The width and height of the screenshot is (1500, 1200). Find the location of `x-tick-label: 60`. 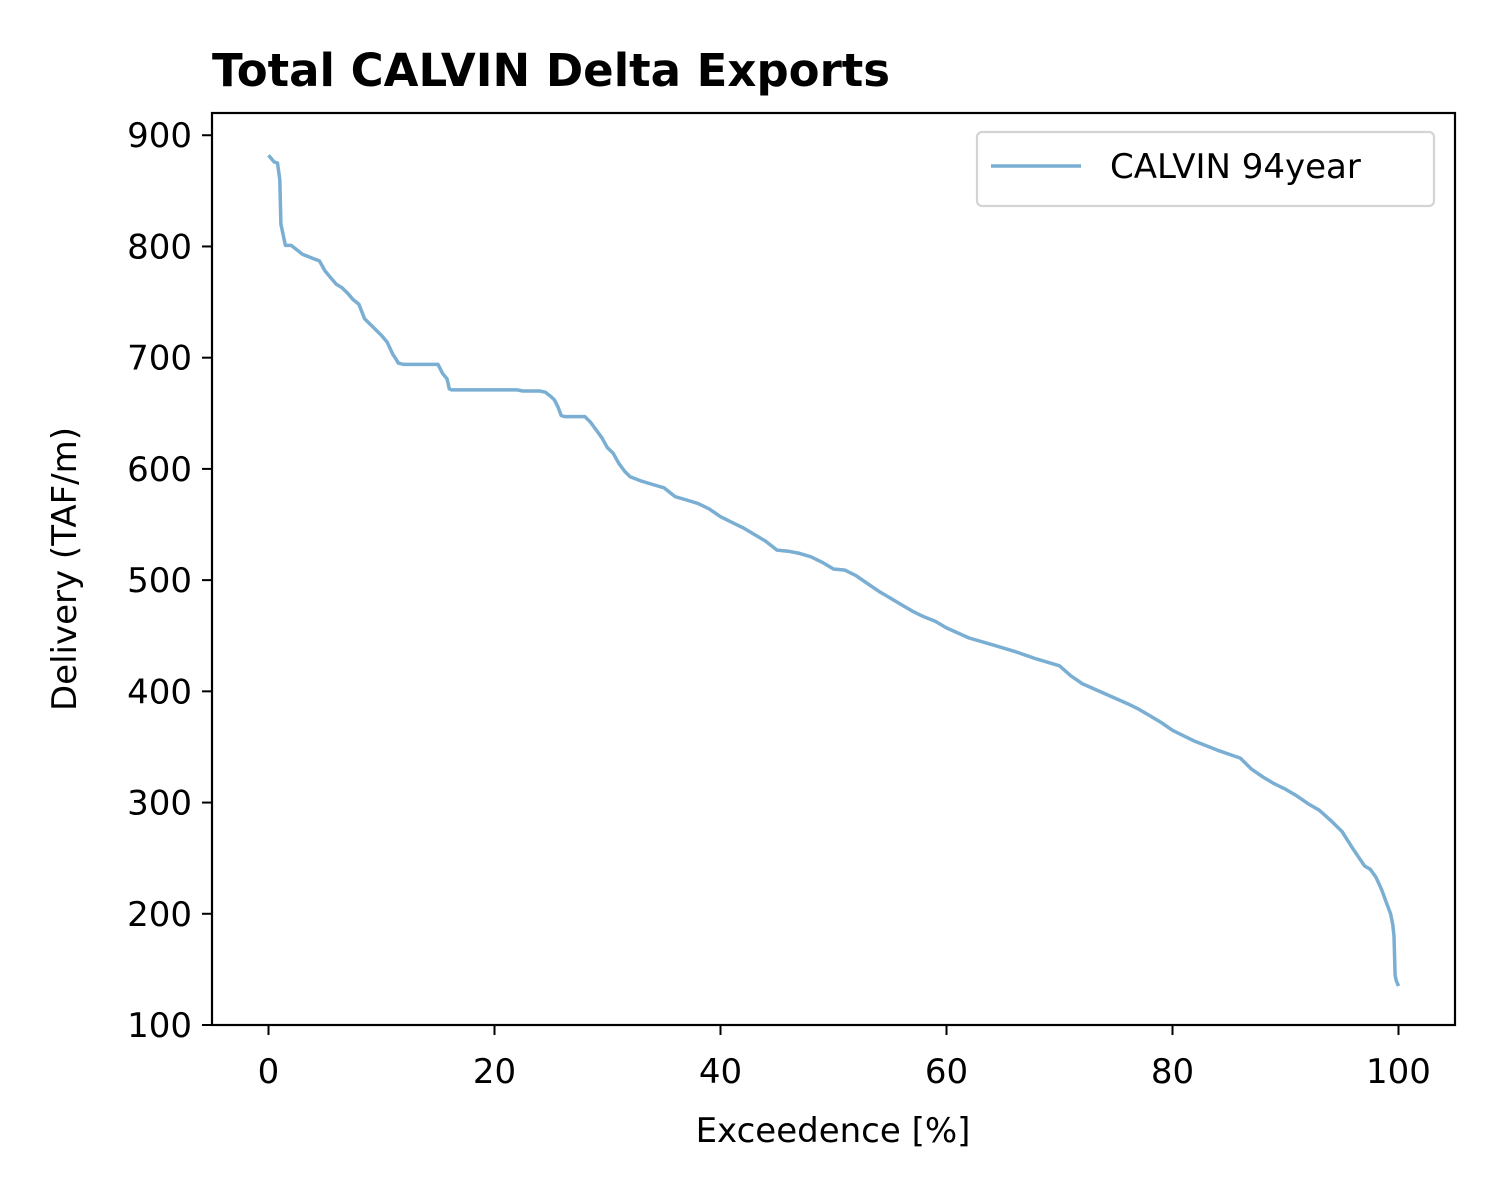

x-tick-label: 60 is located at coordinates (946, 1072).